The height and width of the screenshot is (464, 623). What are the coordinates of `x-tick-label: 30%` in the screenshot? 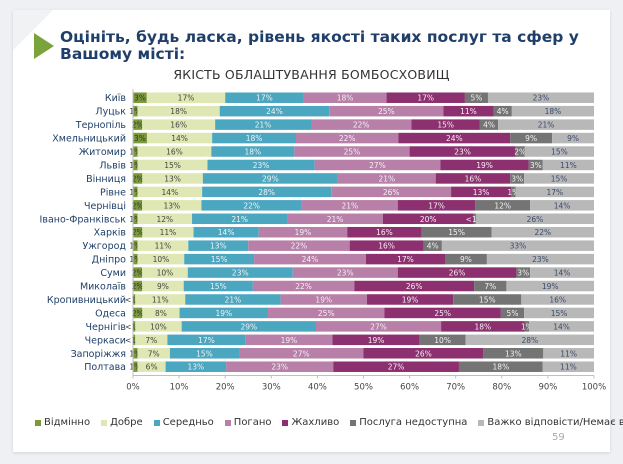 It's located at (271, 387).